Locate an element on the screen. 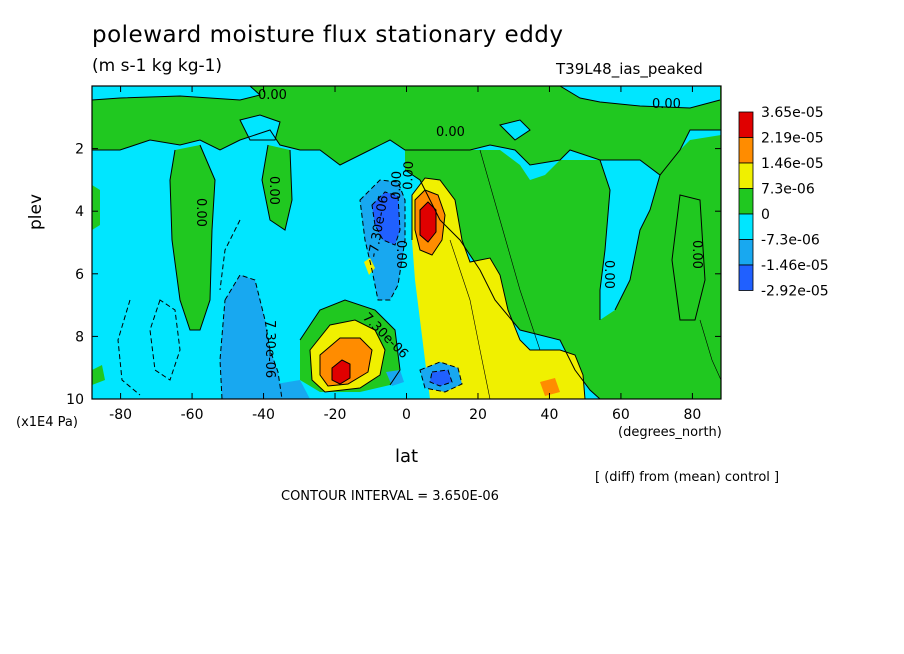 The height and width of the screenshot is (654, 904). fill-orange-40n is located at coordinates (550, 387).